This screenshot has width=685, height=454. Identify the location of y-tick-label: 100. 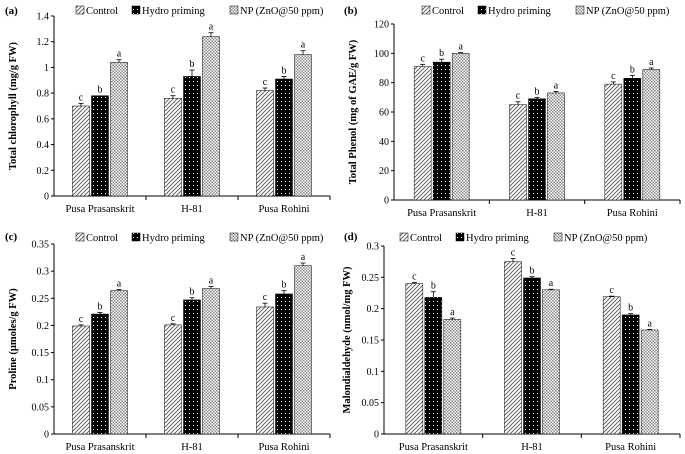
(381, 54).